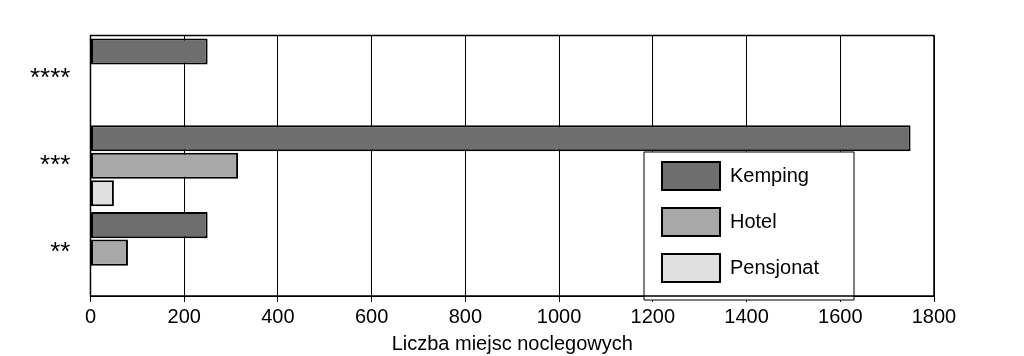  I want to click on y-tick-label: **, so click(60, 250).